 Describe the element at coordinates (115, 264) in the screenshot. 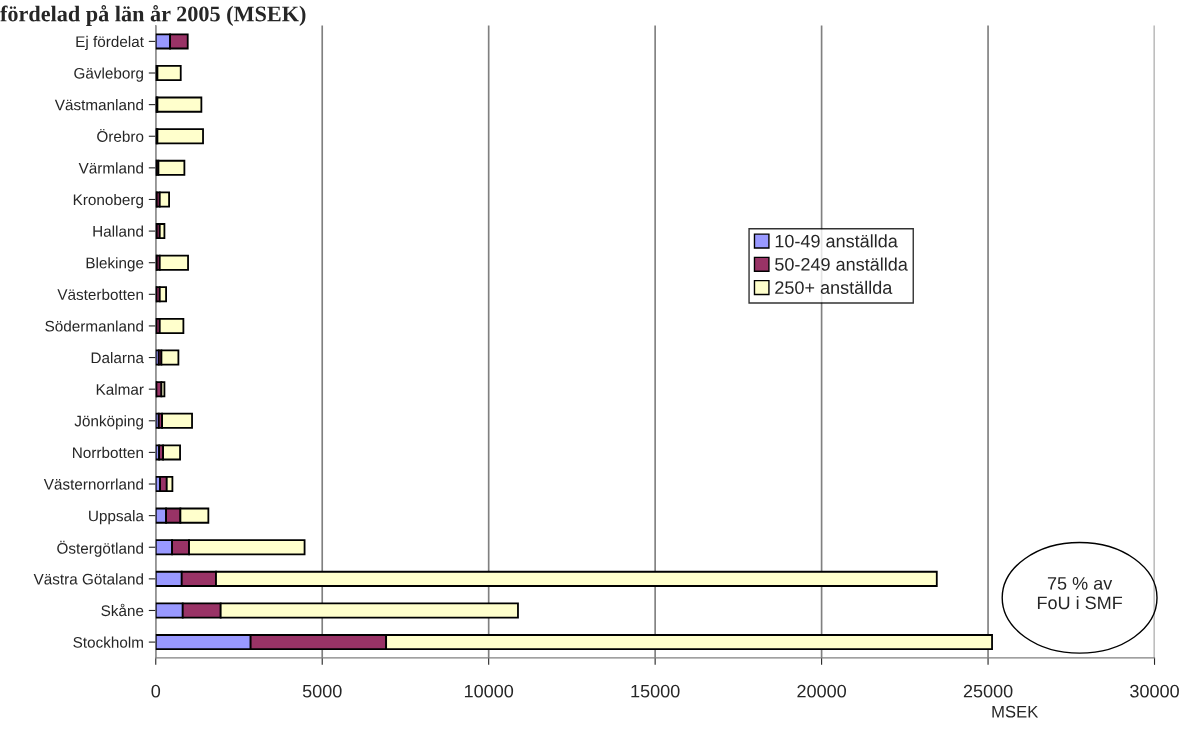

I see `y-tick-label: Blekinge` at that location.